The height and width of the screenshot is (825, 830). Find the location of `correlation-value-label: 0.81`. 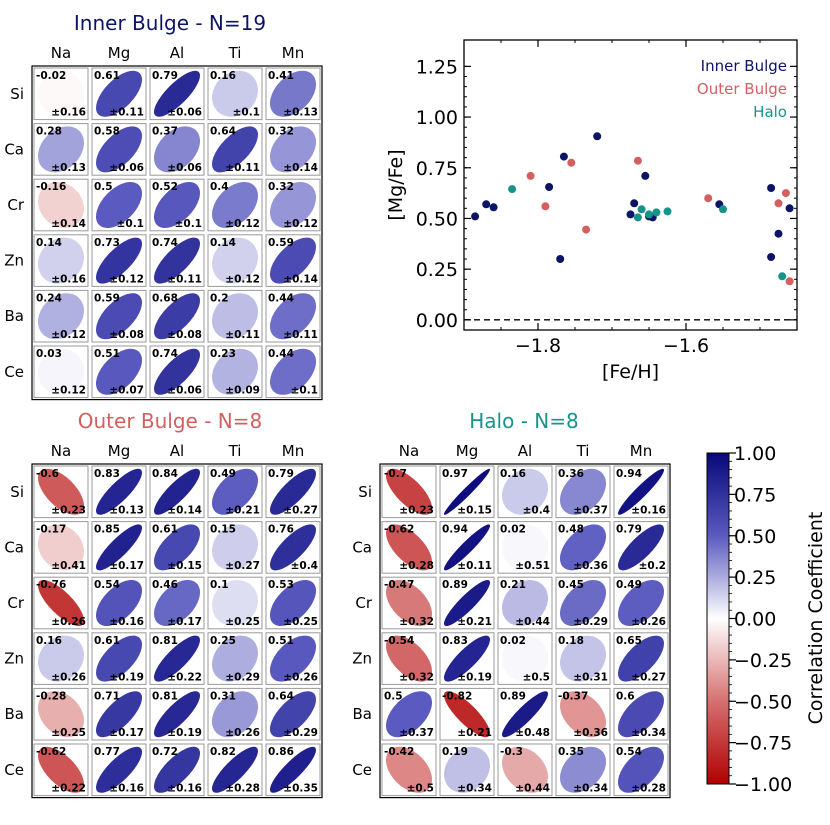

correlation-value-label: 0.81 is located at coordinates (165, 641).